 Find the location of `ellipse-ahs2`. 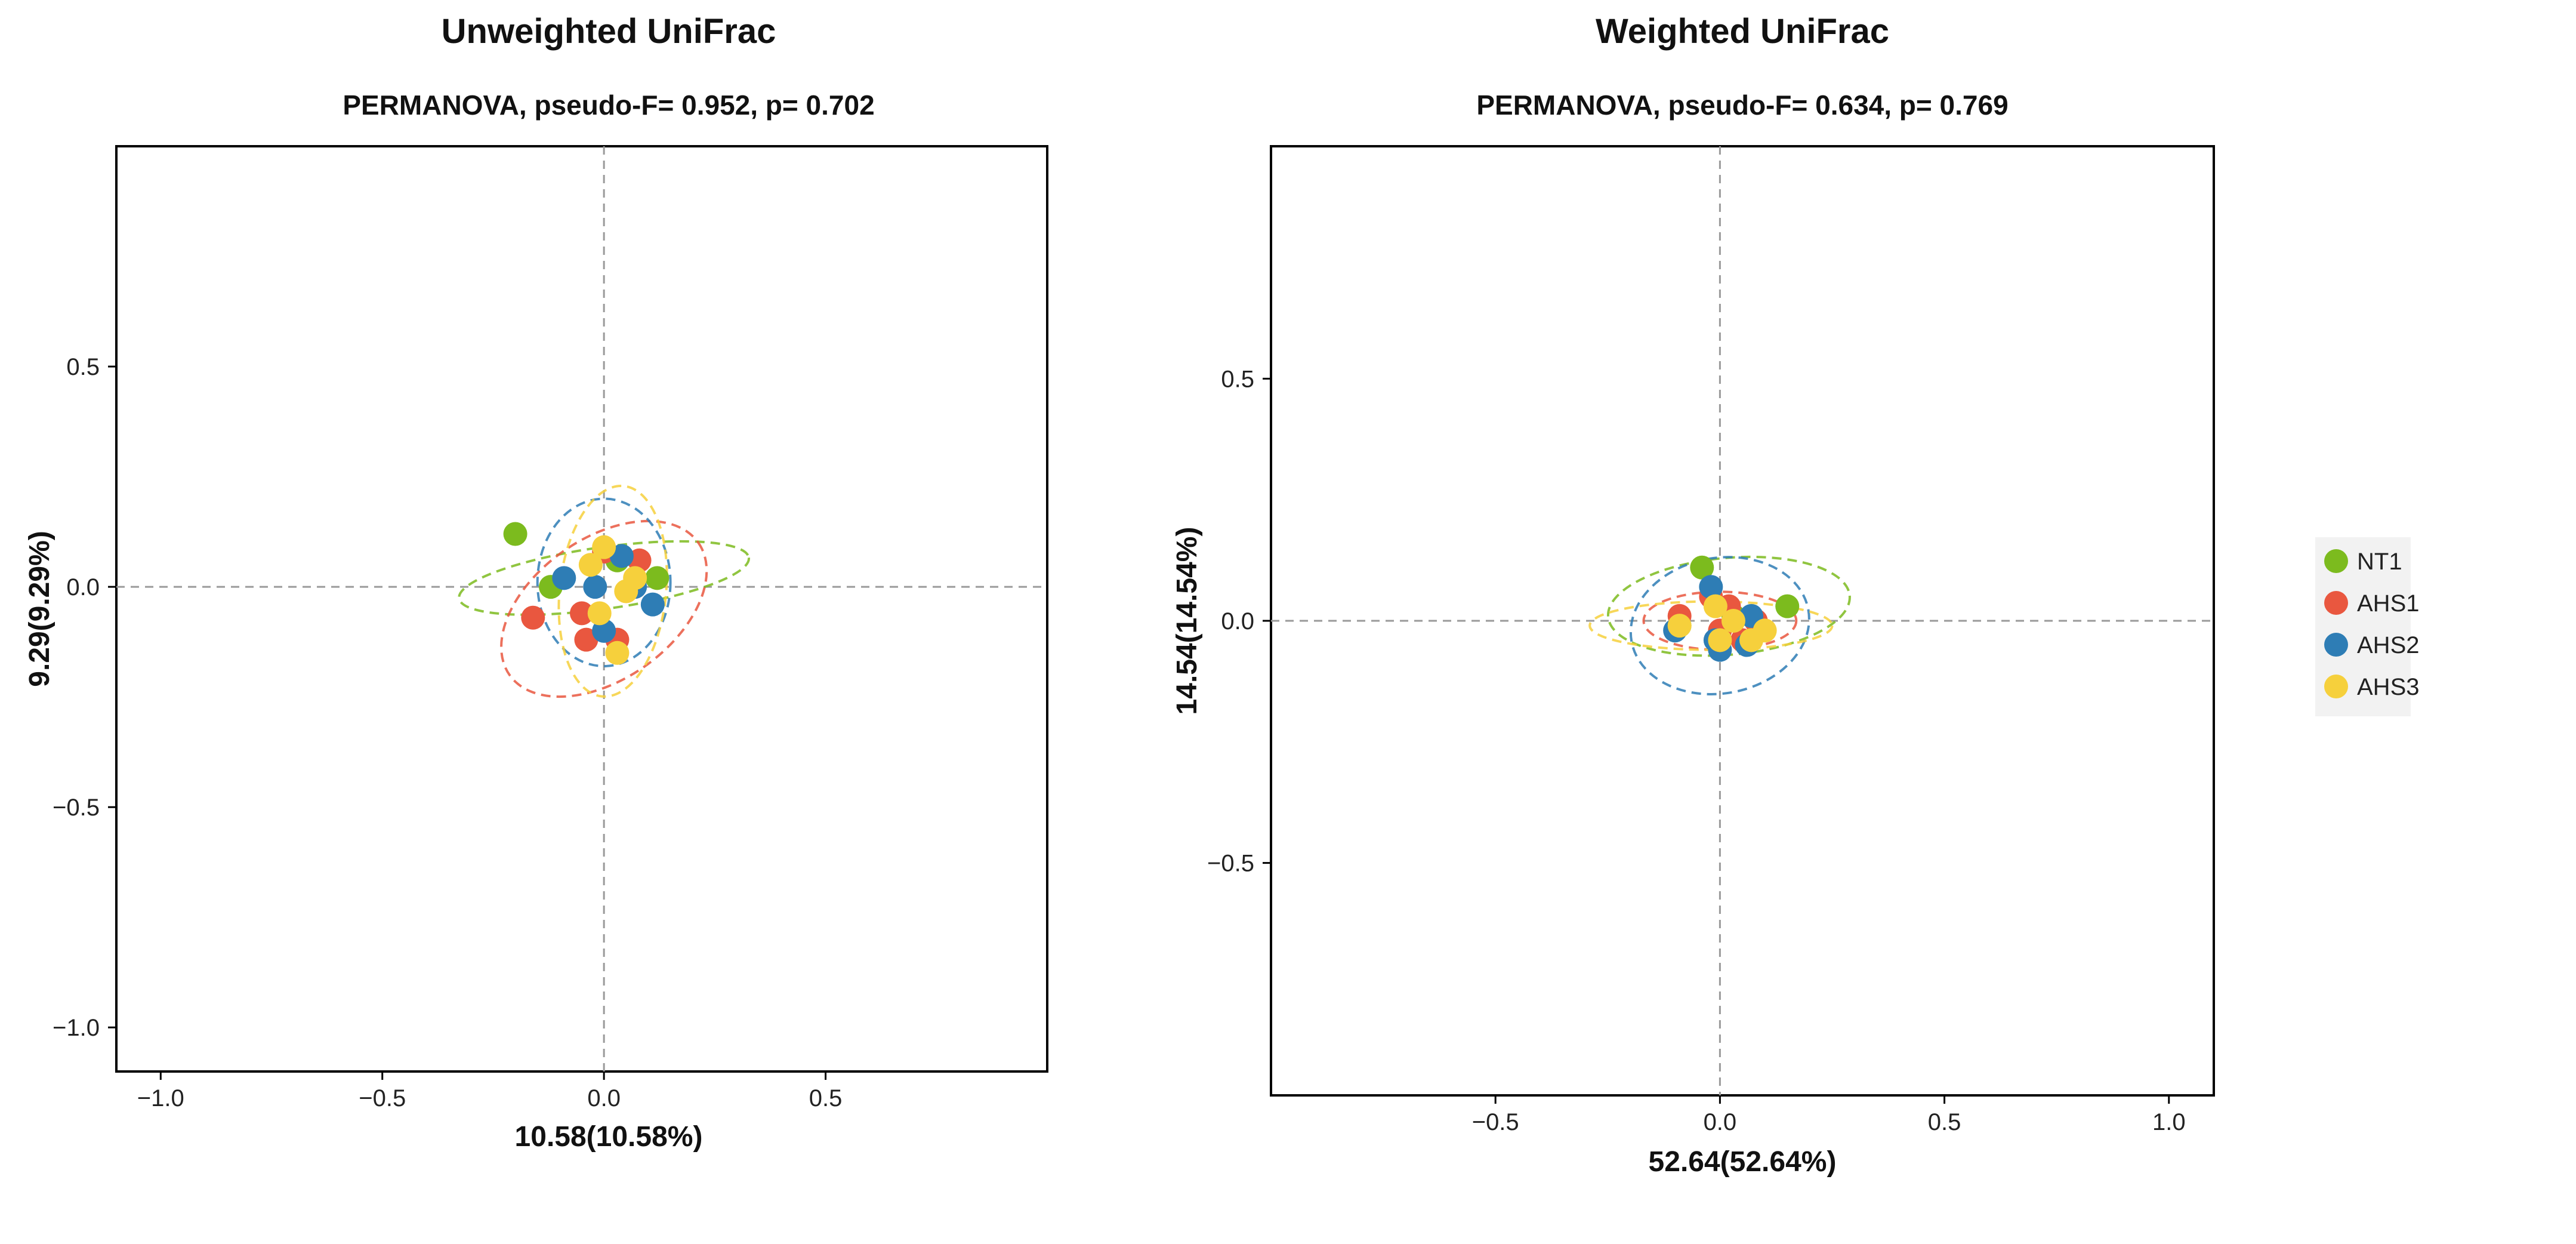

ellipse-ahs2 is located at coordinates (604, 582).